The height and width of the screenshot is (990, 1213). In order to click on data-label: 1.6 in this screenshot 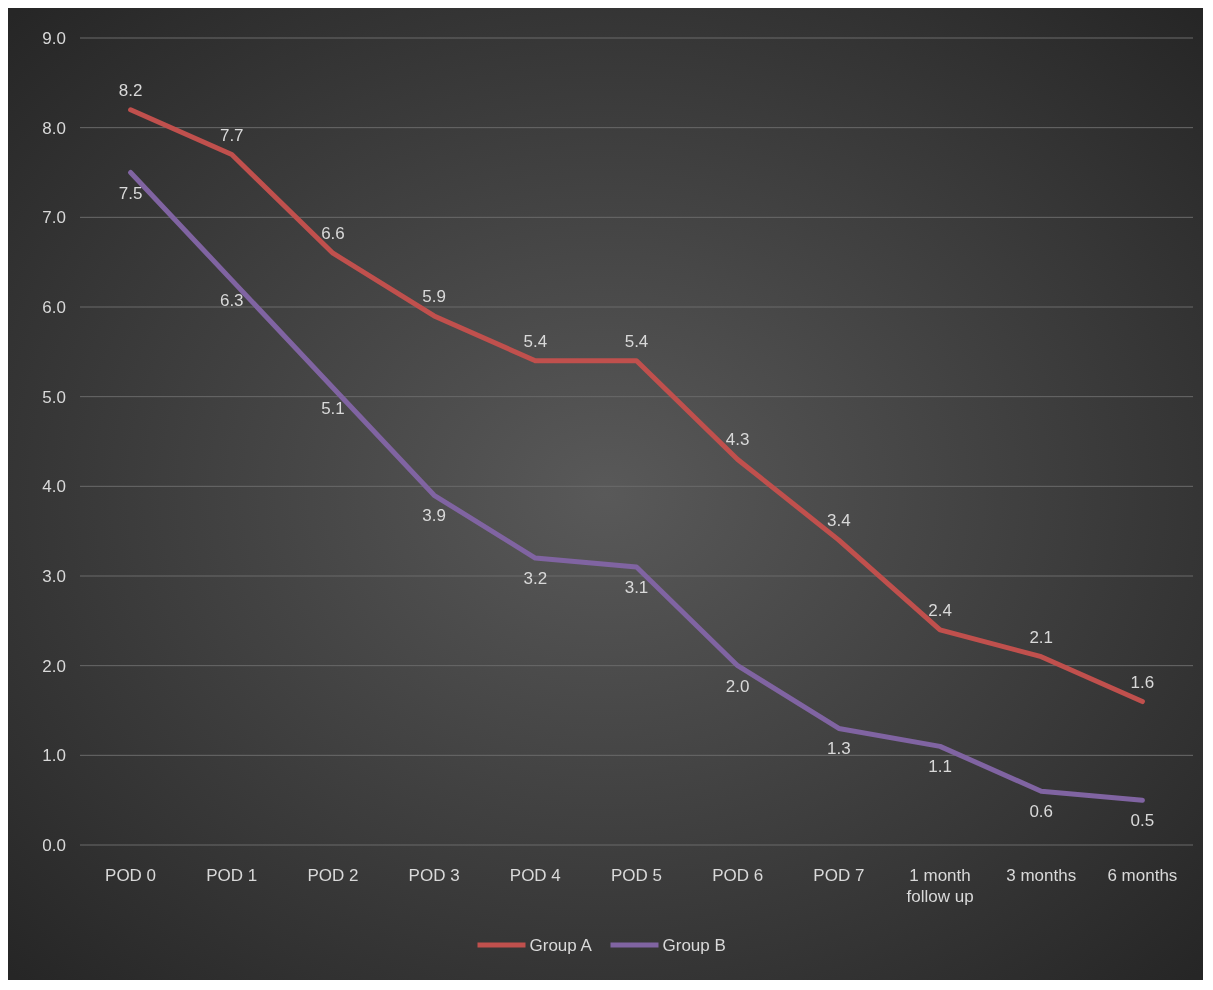, I will do `click(1142, 682)`.